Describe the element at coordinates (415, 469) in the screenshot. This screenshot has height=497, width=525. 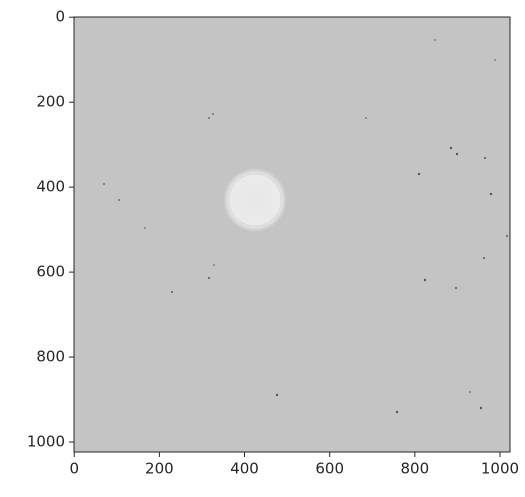
I see `x-tick-label: 800` at that location.